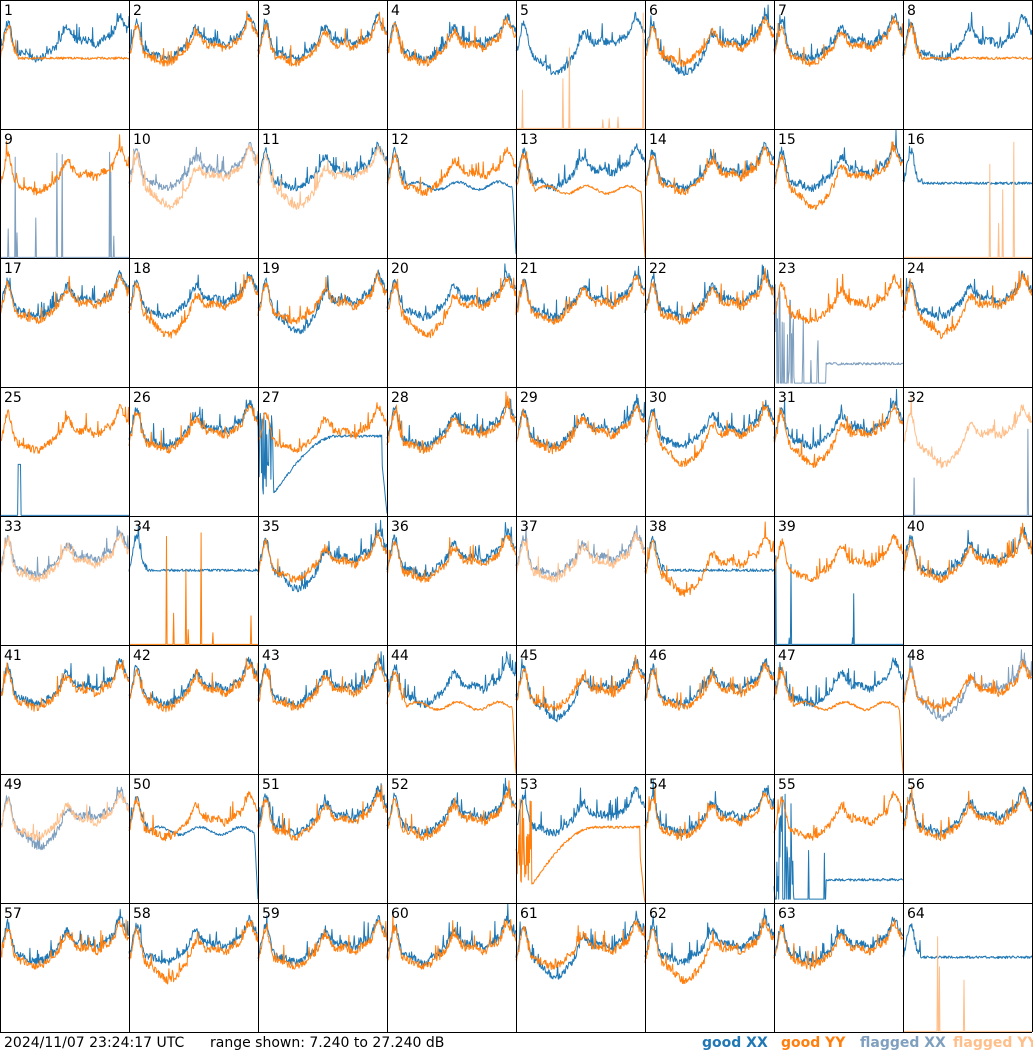 This screenshot has width=1033, height=1053. Describe the element at coordinates (916, 269) in the screenshot. I see `panel-label: 24` at that location.